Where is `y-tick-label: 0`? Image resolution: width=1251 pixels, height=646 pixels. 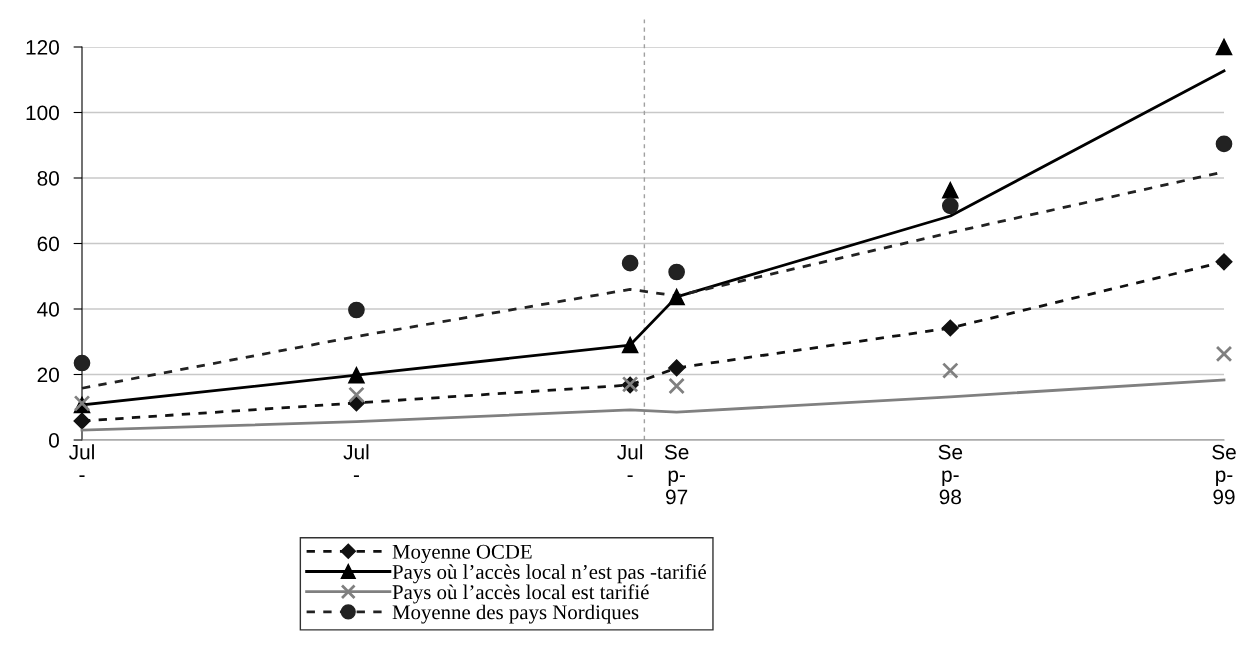
y-tick-label: 0 is located at coordinates (54, 440).